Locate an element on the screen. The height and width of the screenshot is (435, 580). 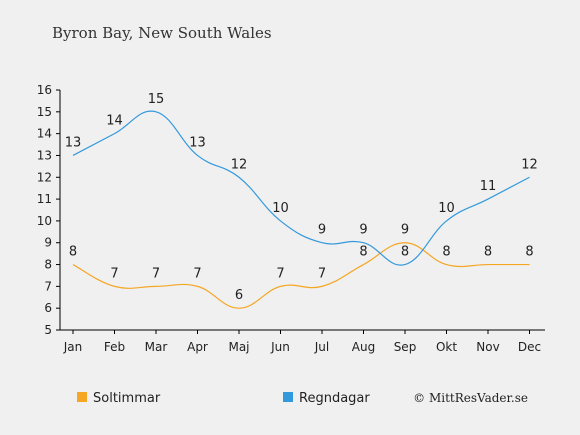
y-tick-label: 13 is located at coordinates (44, 155).